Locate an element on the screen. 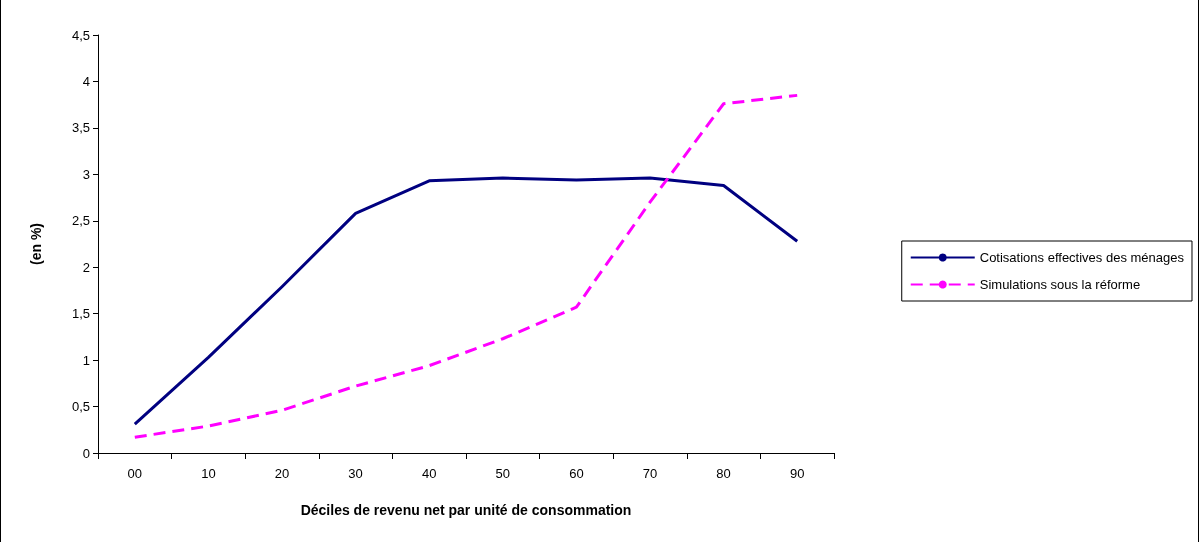  y-tick-label: 2 is located at coordinates (86, 267).